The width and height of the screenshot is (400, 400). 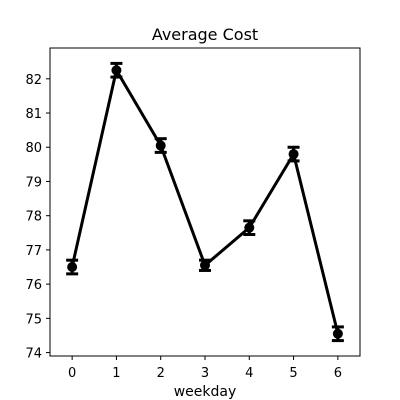 What do you see at coordinates (205, 34) in the screenshot?
I see `chart-title: Average Cost` at bounding box center [205, 34].